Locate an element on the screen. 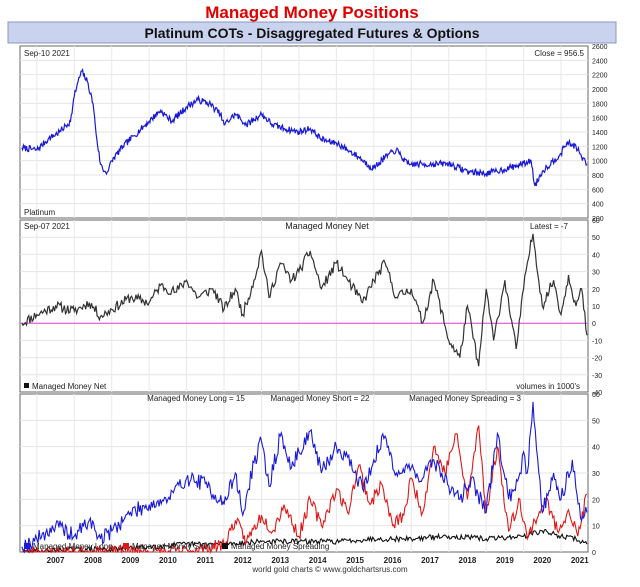  components-y-tick-label: 30 is located at coordinates (596, 474).